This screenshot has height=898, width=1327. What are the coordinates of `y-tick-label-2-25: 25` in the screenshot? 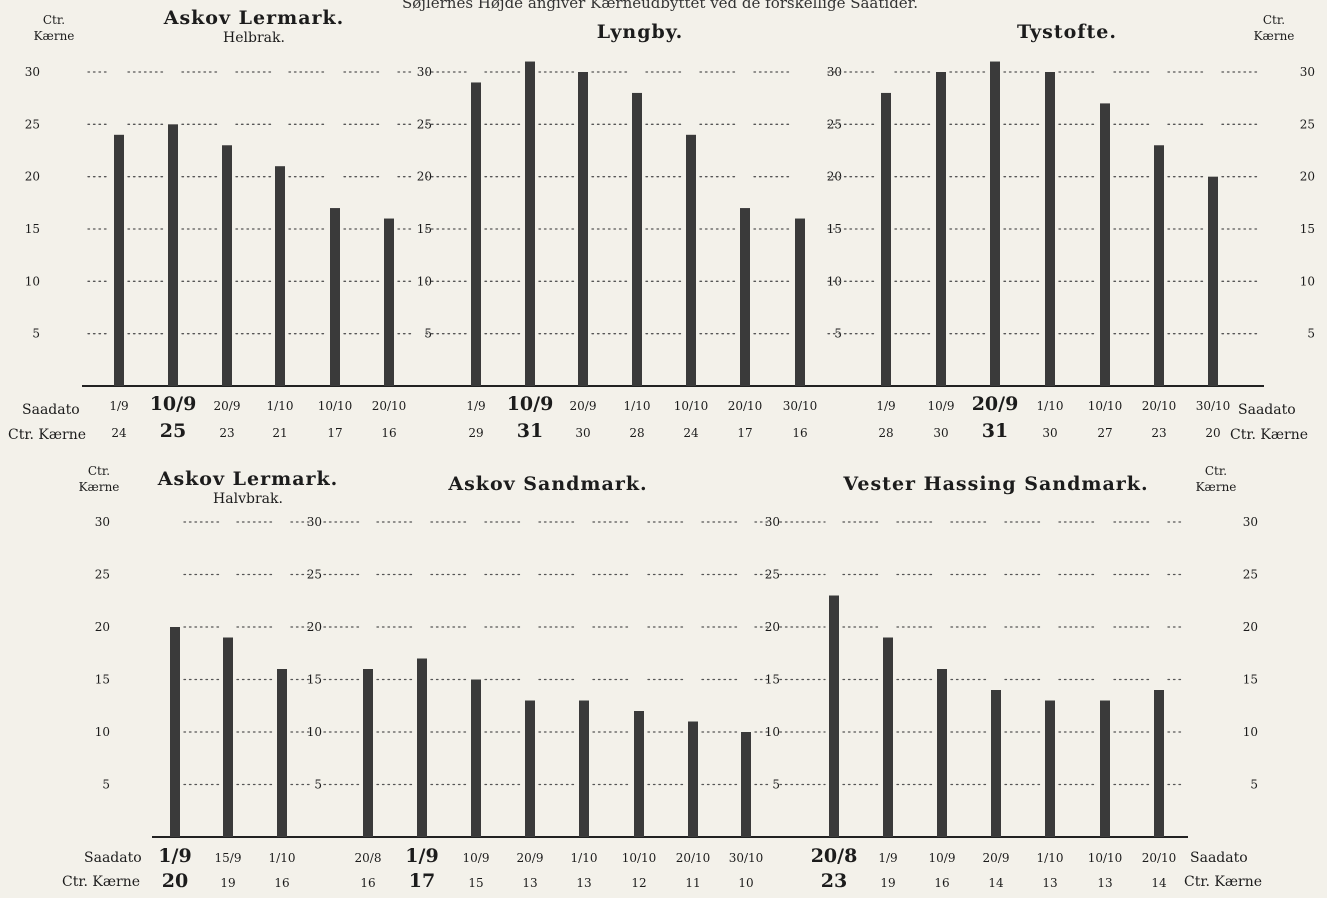 It's located at (424, 124).